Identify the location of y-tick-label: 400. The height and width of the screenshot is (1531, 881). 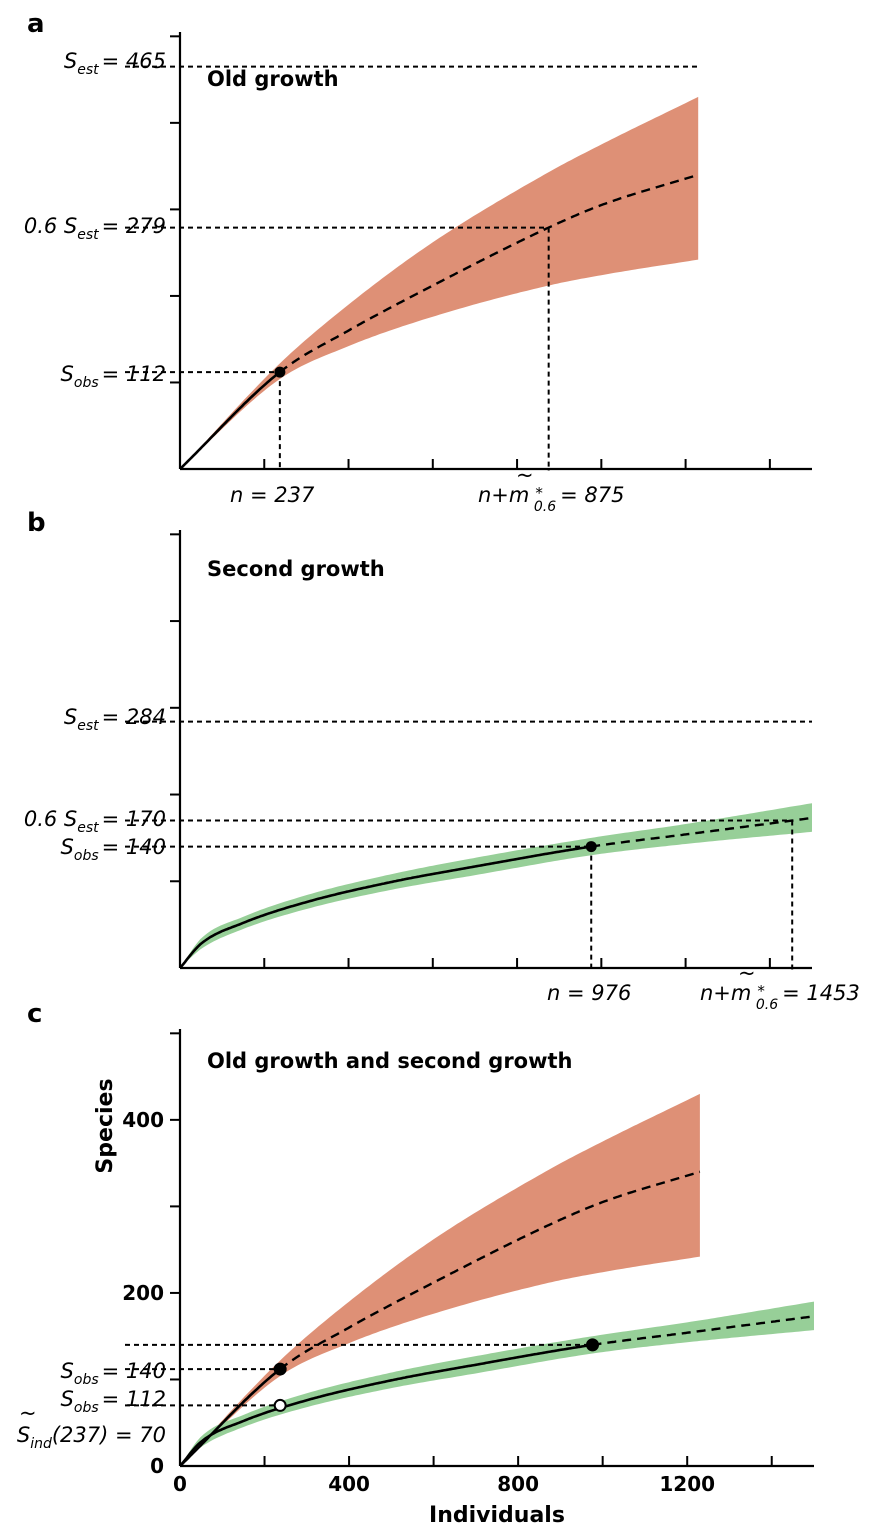
(143, 1120).